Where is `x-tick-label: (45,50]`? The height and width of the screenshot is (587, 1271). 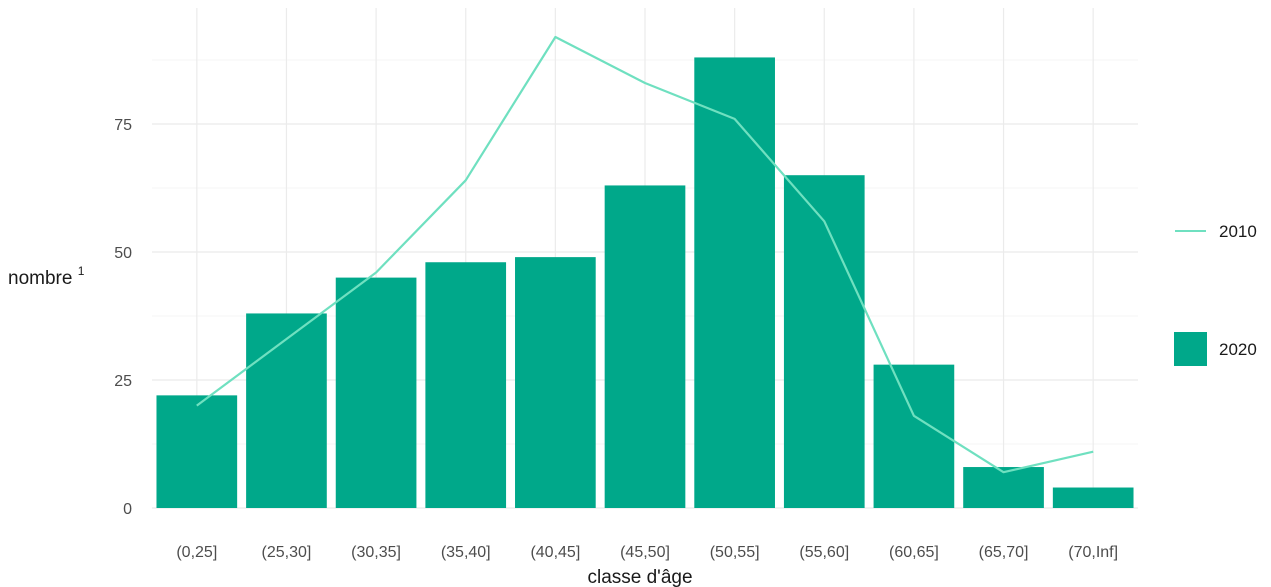 x-tick-label: (45,50] is located at coordinates (645, 552).